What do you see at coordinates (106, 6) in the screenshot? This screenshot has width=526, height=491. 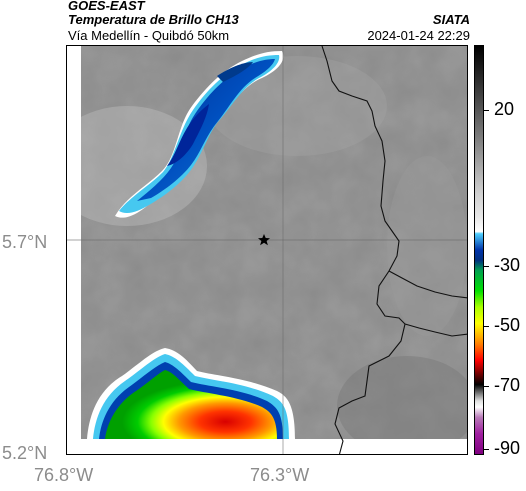 I see `satellite-title: GOES-EAST` at bounding box center [106, 6].